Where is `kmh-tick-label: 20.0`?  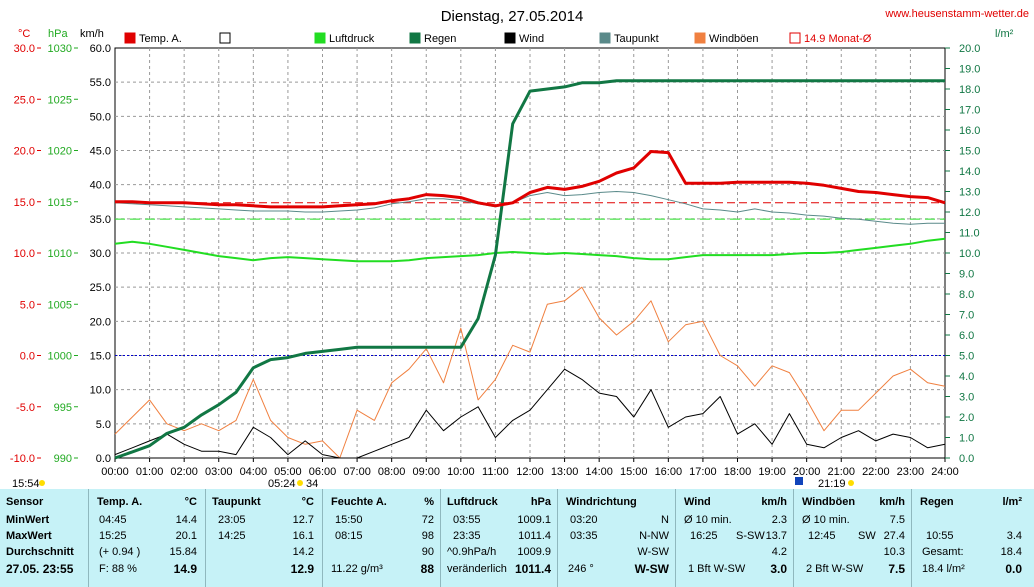
kmh-tick-label: 20.0 is located at coordinates (100, 322).